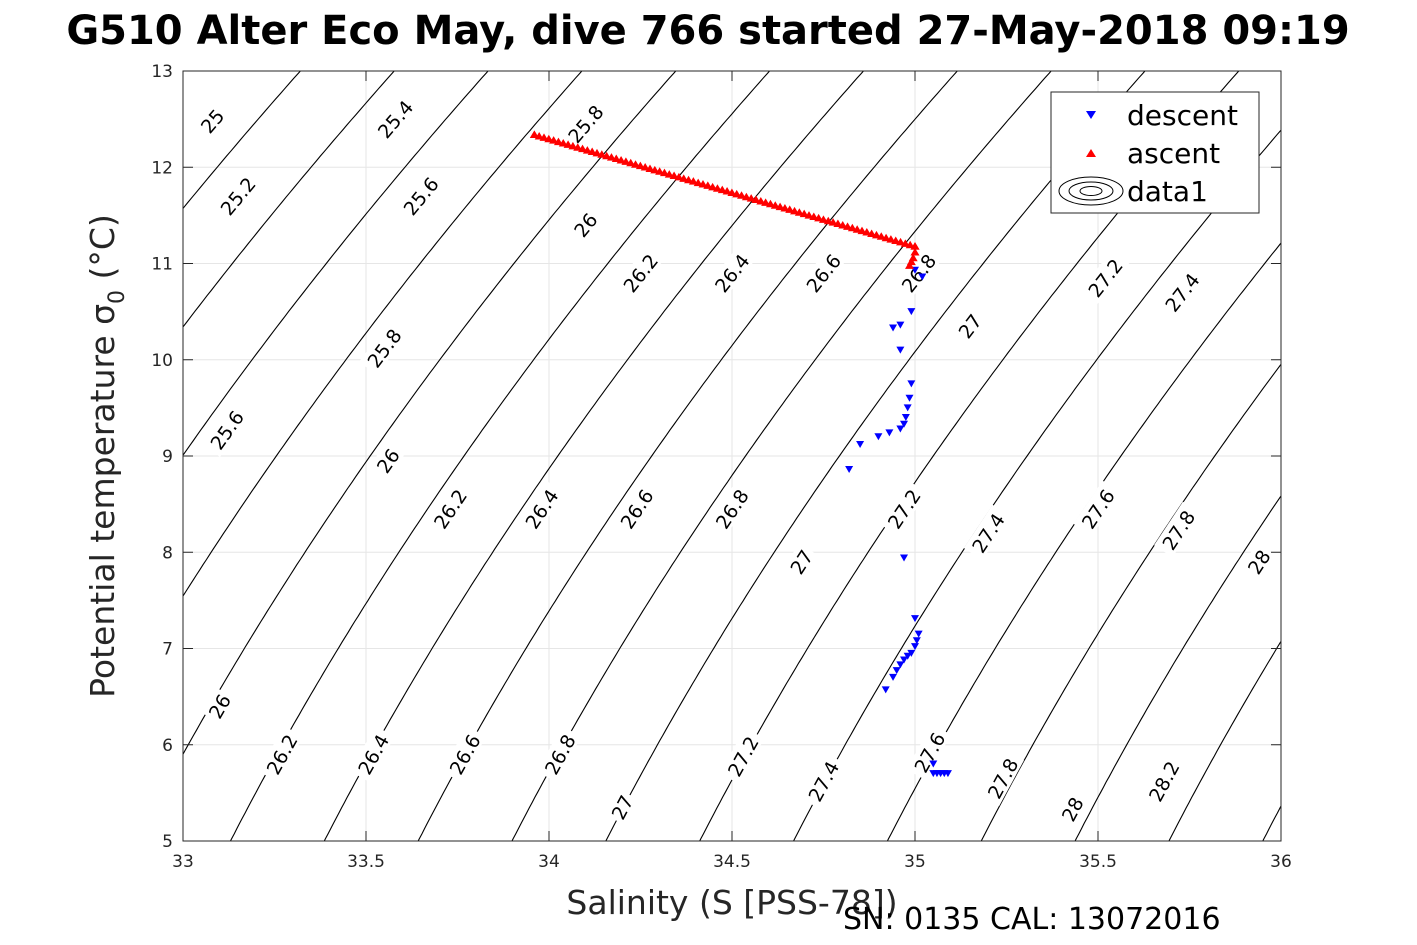  I want to click on density-contour-27.4, so click(1130, 602).